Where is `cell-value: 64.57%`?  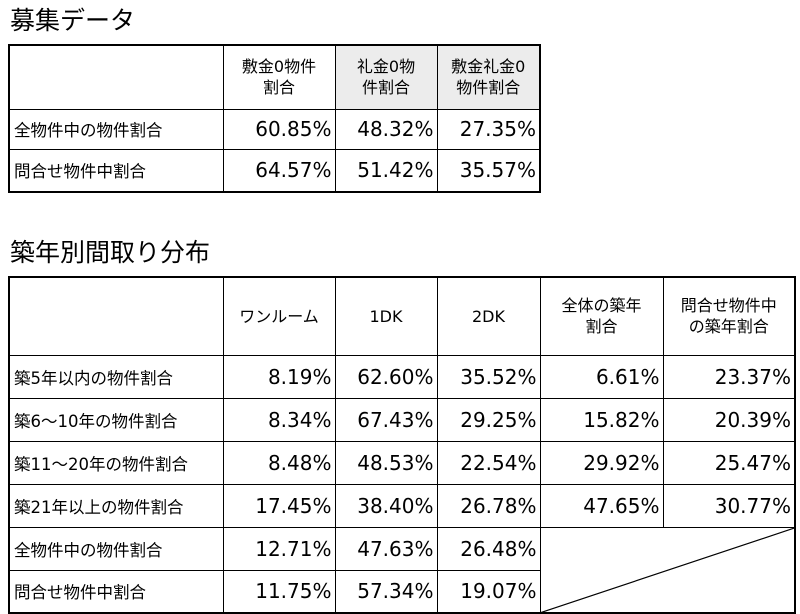
cell-value: 64.57% is located at coordinates (279, 170).